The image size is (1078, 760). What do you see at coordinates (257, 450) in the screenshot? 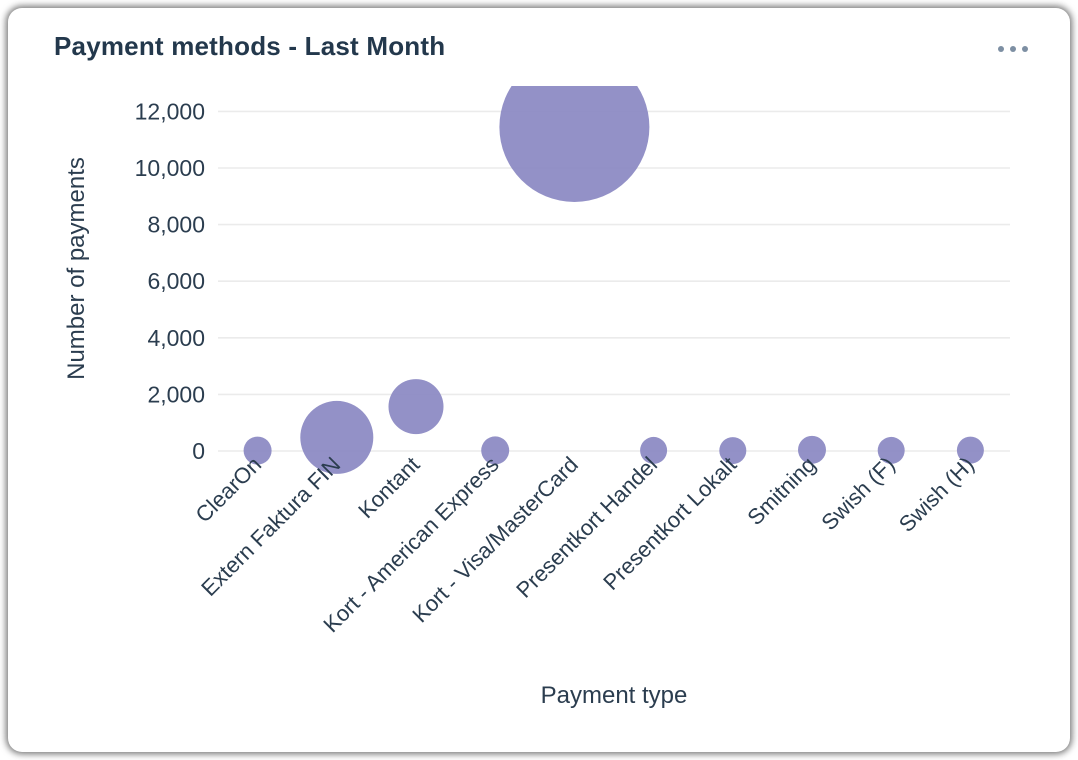
I see `bubble-clearon` at bounding box center [257, 450].